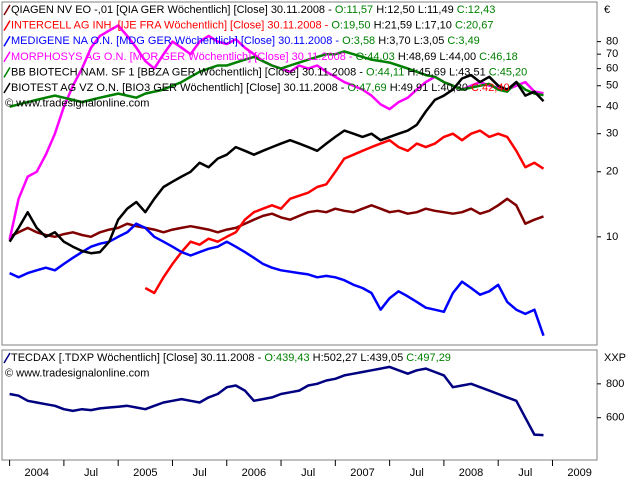 The height and width of the screenshot is (480, 640). I want to click on legend-open: O:11,57, so click(354, 10).